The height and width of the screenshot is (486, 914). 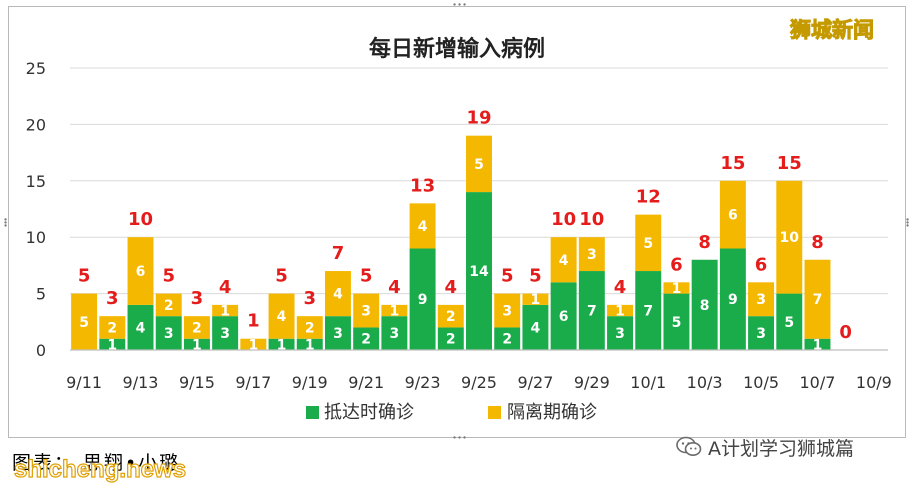 What do you see at coordinates (705, 382) in the screenshot?
I see `x-tick-label: 10/3` at bounding box center [705, 382].